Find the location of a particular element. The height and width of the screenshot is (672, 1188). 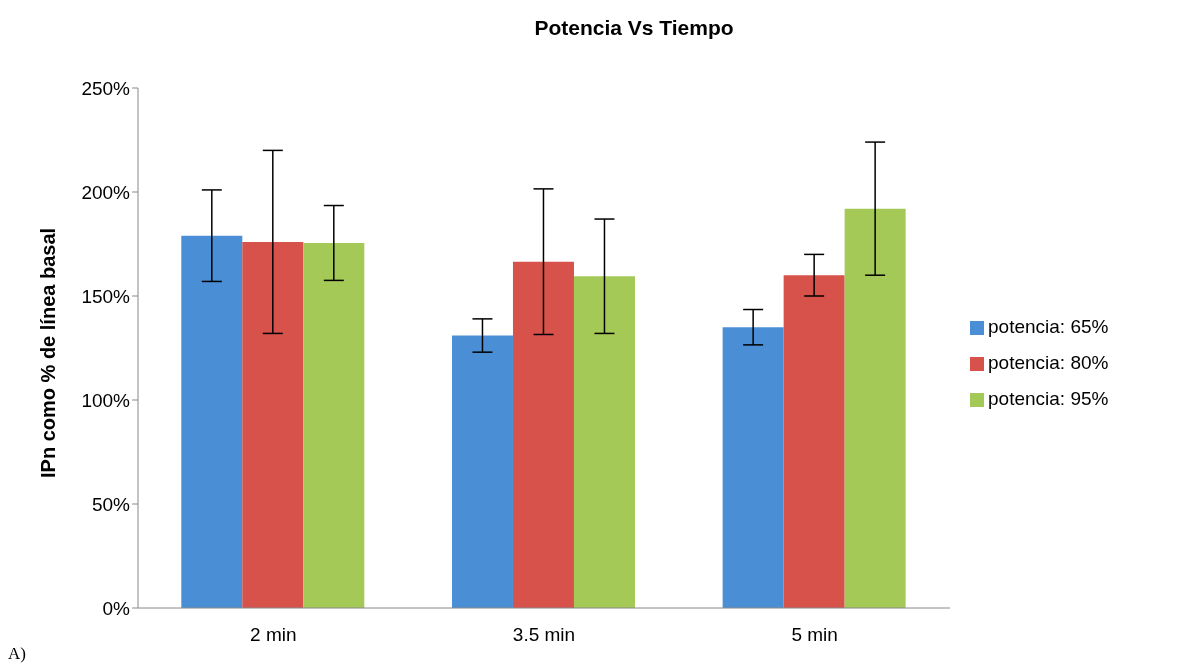

y-tick-label: 200% is located at coordinates (106, 192).